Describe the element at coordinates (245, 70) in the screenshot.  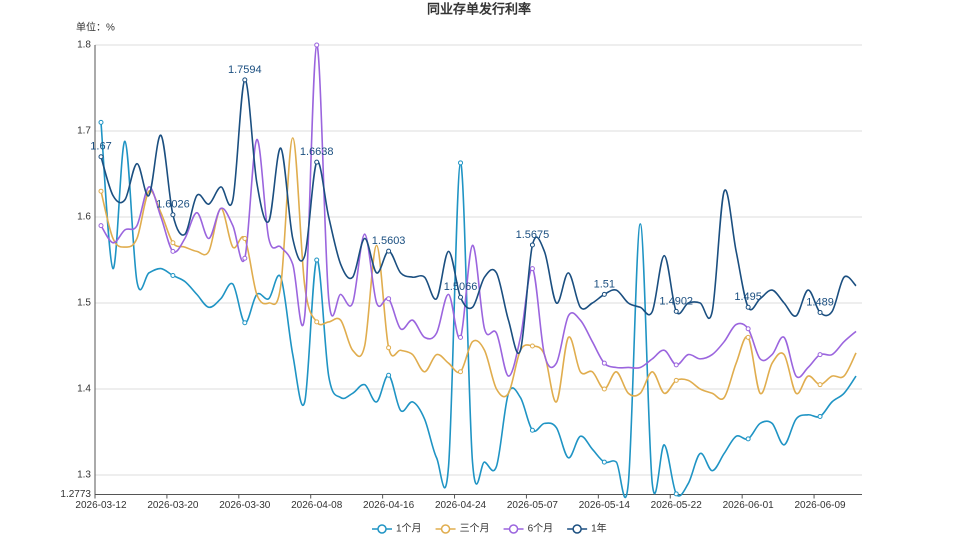
I see `data-label: 1.7594` at that location.